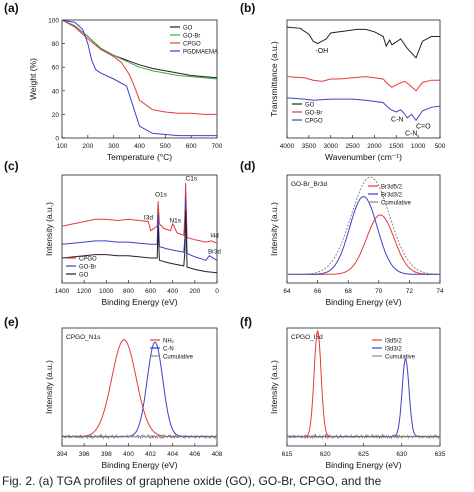 The image size is (474, 492). Describe the element at coordinates (172, 291) in the screenshot. I see `x-tick-label-c: 400` at that location.